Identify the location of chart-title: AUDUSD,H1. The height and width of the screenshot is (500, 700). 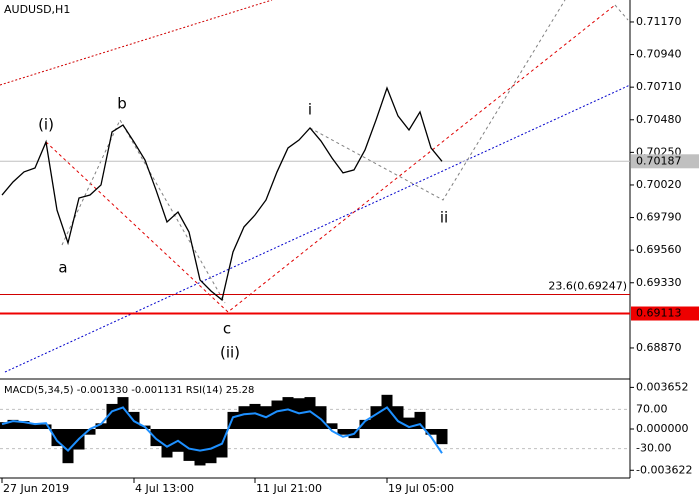
(37, 9).